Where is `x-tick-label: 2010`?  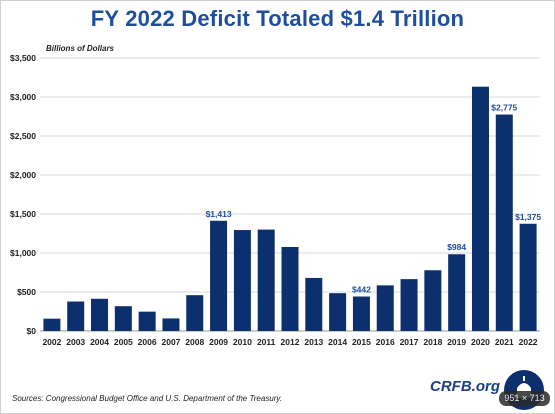
x-tick-label: 2010 is located at coordinates (242, 342).